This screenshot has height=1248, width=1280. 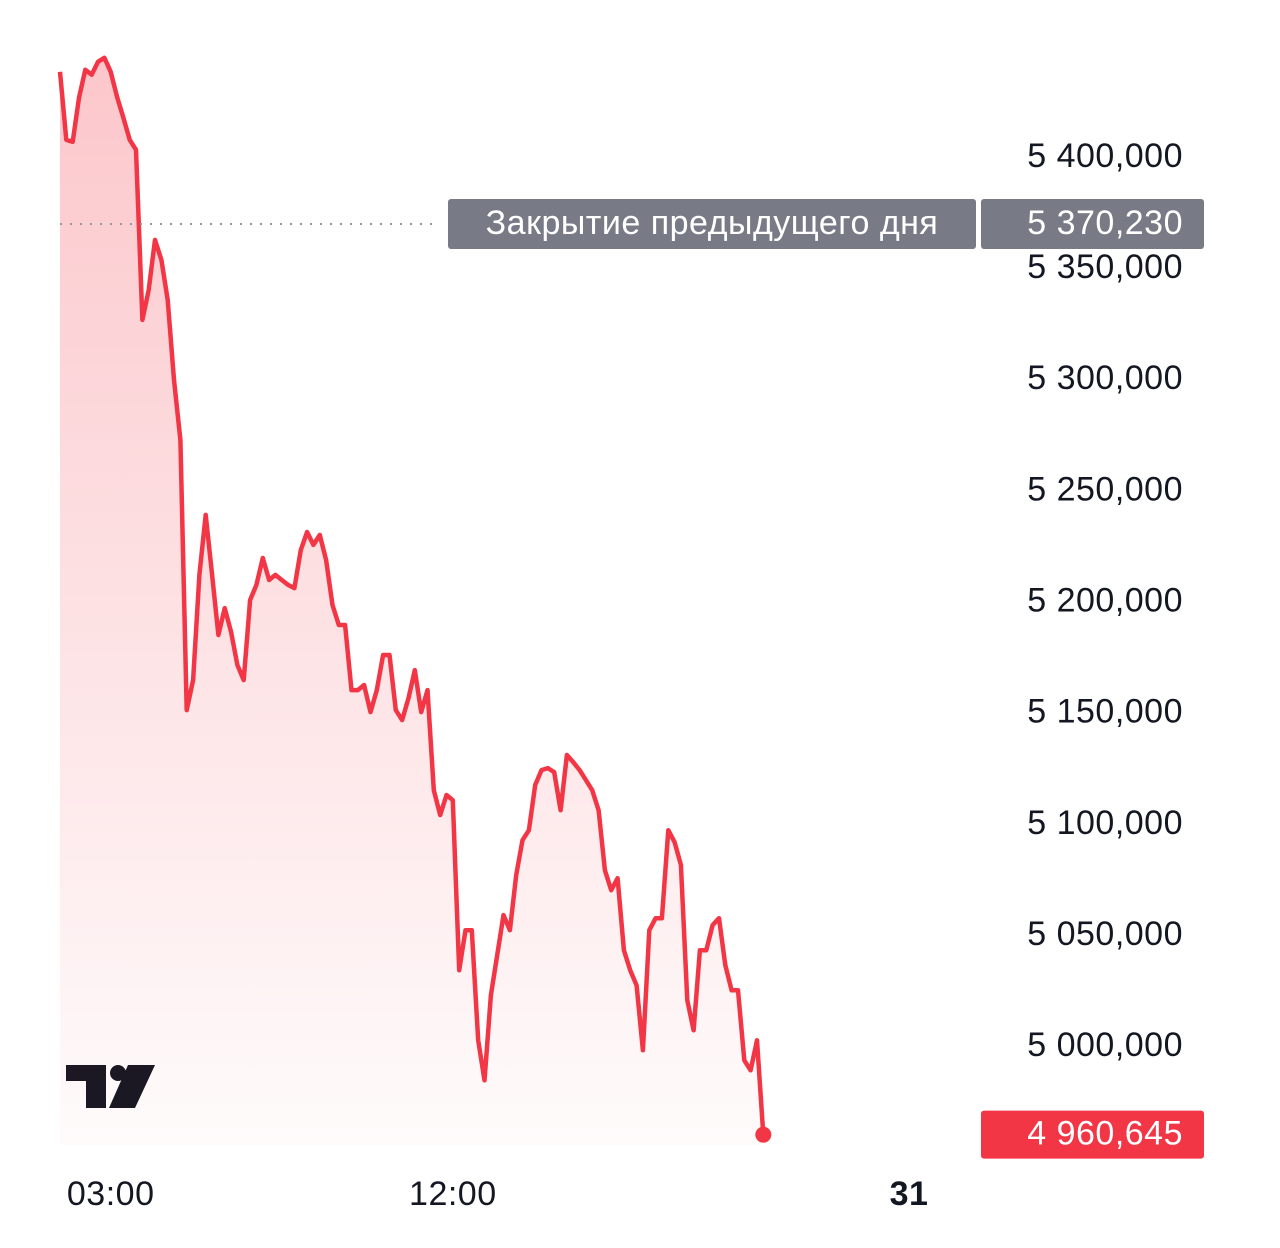 I want to click on reference-value-box, so click(x=1092, y=224).